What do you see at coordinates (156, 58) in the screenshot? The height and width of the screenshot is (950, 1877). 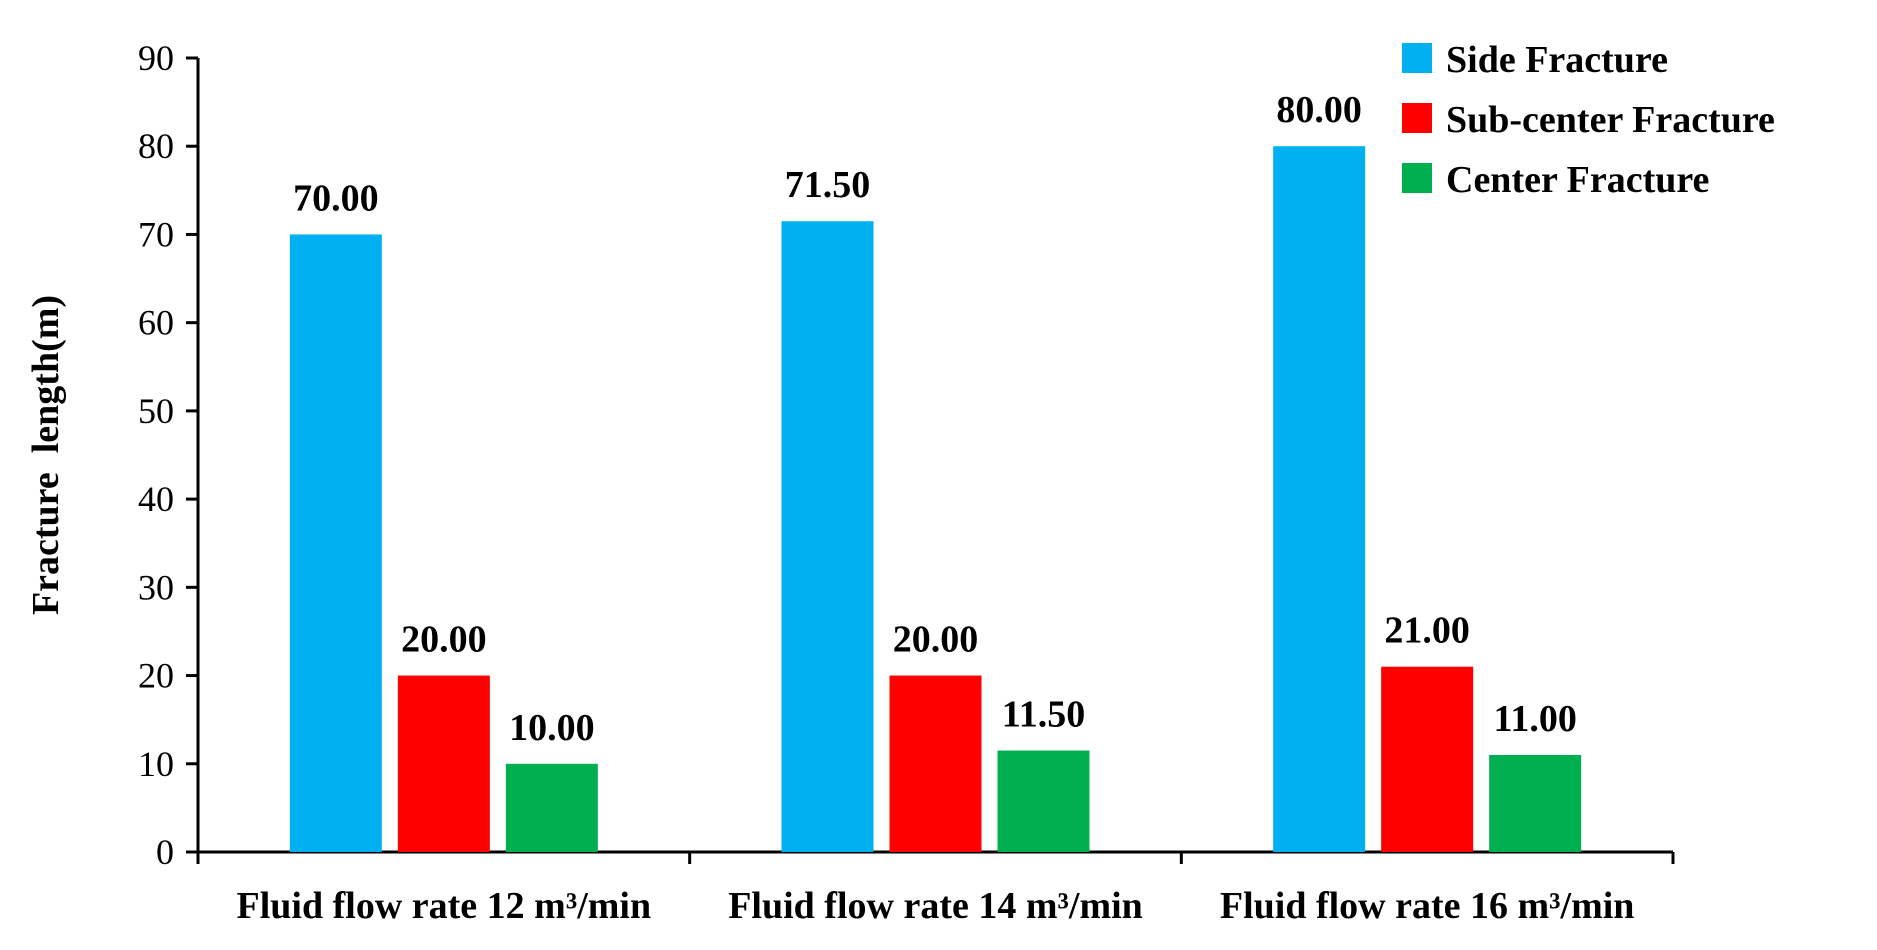 I see `y-tick-label: 90` at bounding box center [156, 58].